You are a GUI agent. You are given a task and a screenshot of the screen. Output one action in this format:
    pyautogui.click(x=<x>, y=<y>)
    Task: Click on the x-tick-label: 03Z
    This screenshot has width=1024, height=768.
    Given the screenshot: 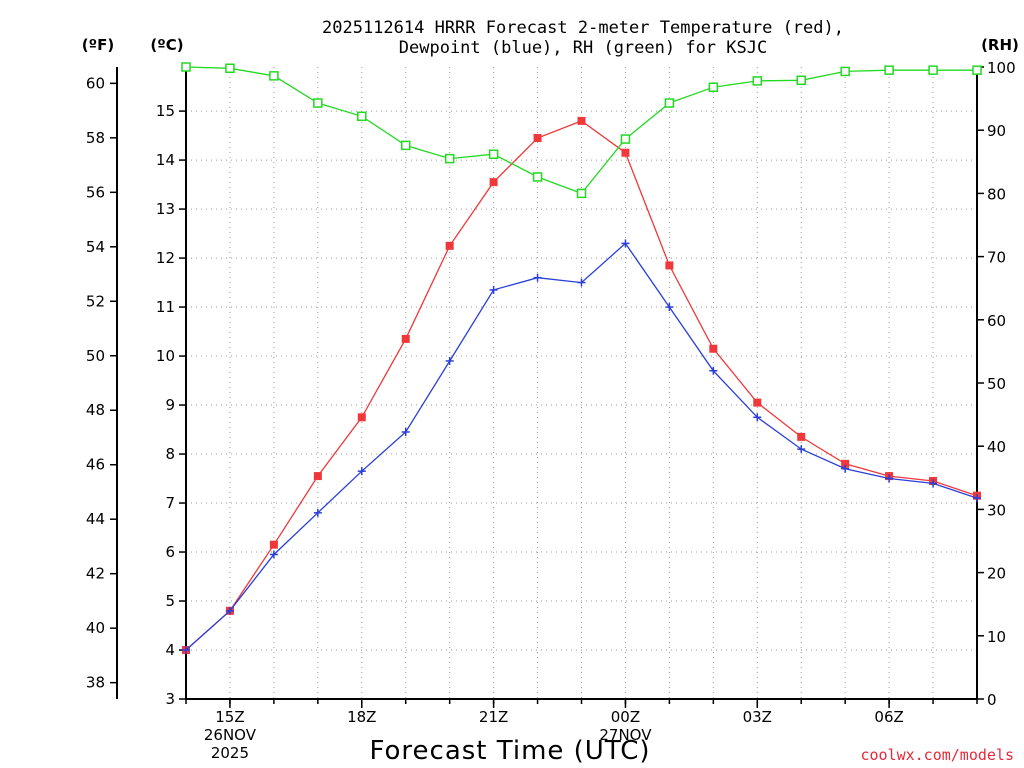 What is the action you would take?
    pyautogui.click(x=757, y=717)
    